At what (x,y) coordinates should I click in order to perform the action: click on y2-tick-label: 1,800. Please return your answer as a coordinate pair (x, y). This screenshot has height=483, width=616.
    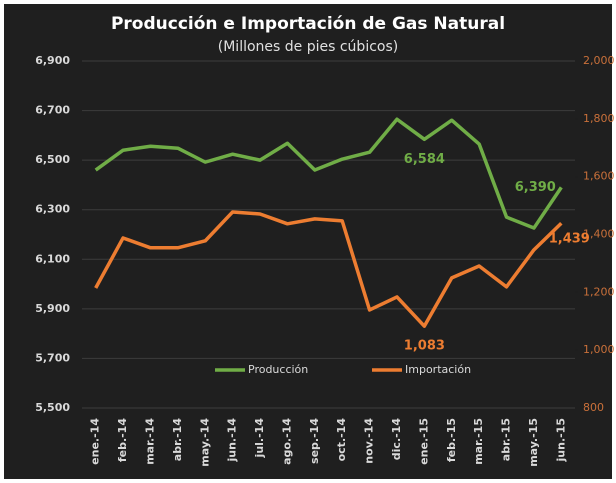
    Looking at the image, I should click on (599, 118).